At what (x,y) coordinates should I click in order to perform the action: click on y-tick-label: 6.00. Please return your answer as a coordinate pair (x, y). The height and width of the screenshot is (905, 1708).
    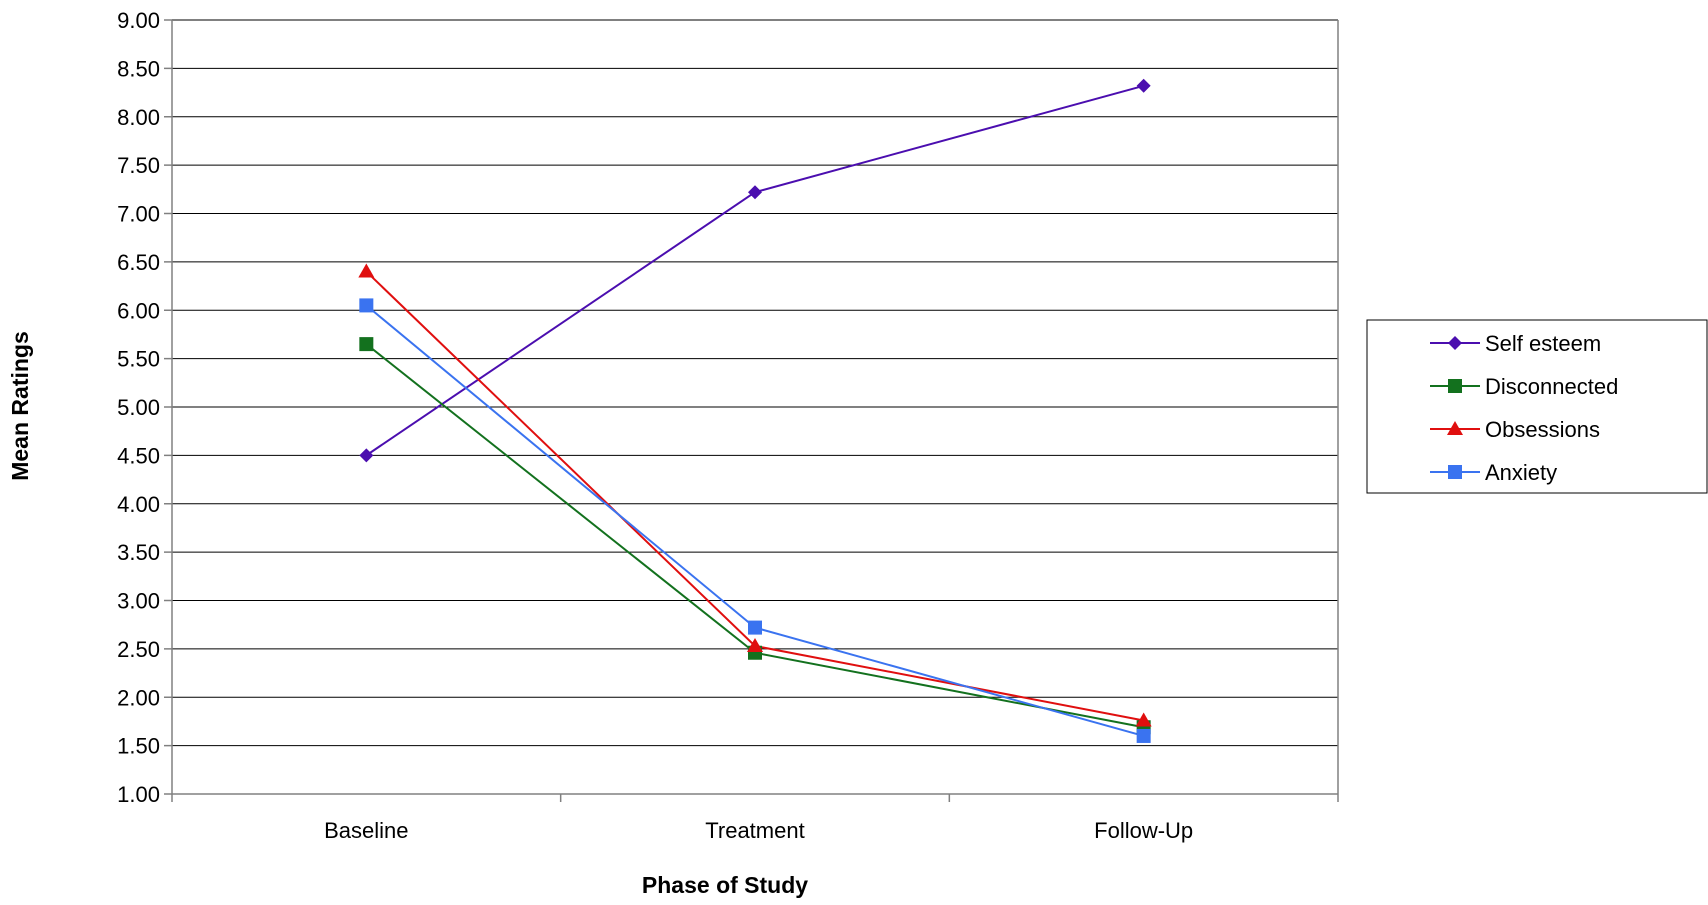
    Looking at the image, I should click on (138, 310).